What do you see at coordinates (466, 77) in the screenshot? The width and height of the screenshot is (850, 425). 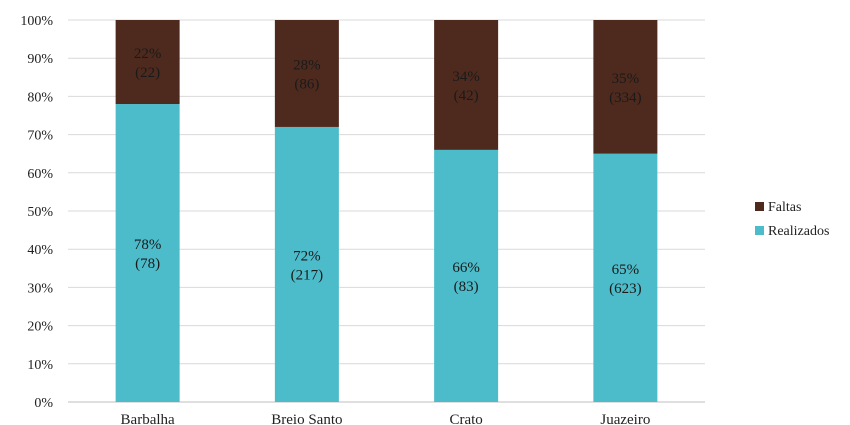 I see `data-label-percent: 34%` at bounding box center [466, 77].